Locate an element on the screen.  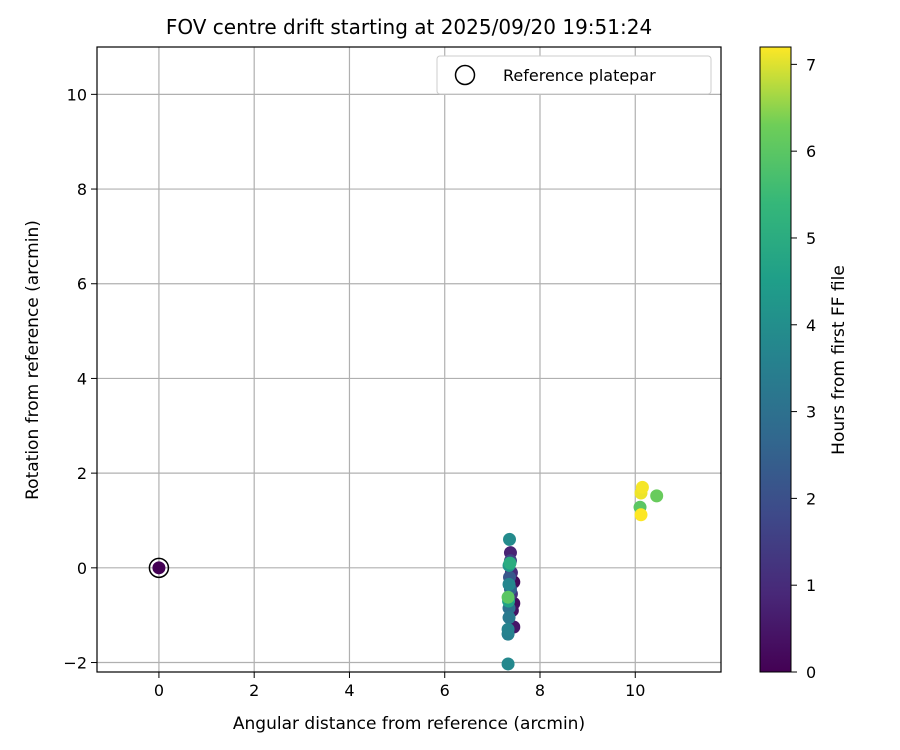
x-tick-label: 10 is located at coordinates (635, 690).